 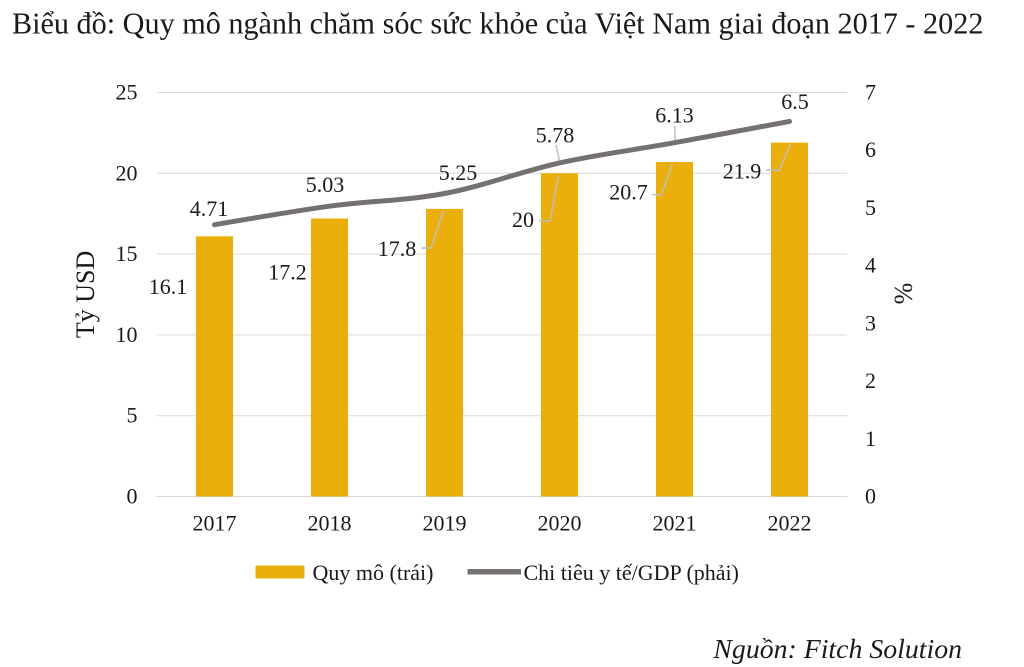 What do you see at coordinates (560, 523) in the screenshot?
I see `svg-text: 2020` at bounding box center [560, 523].